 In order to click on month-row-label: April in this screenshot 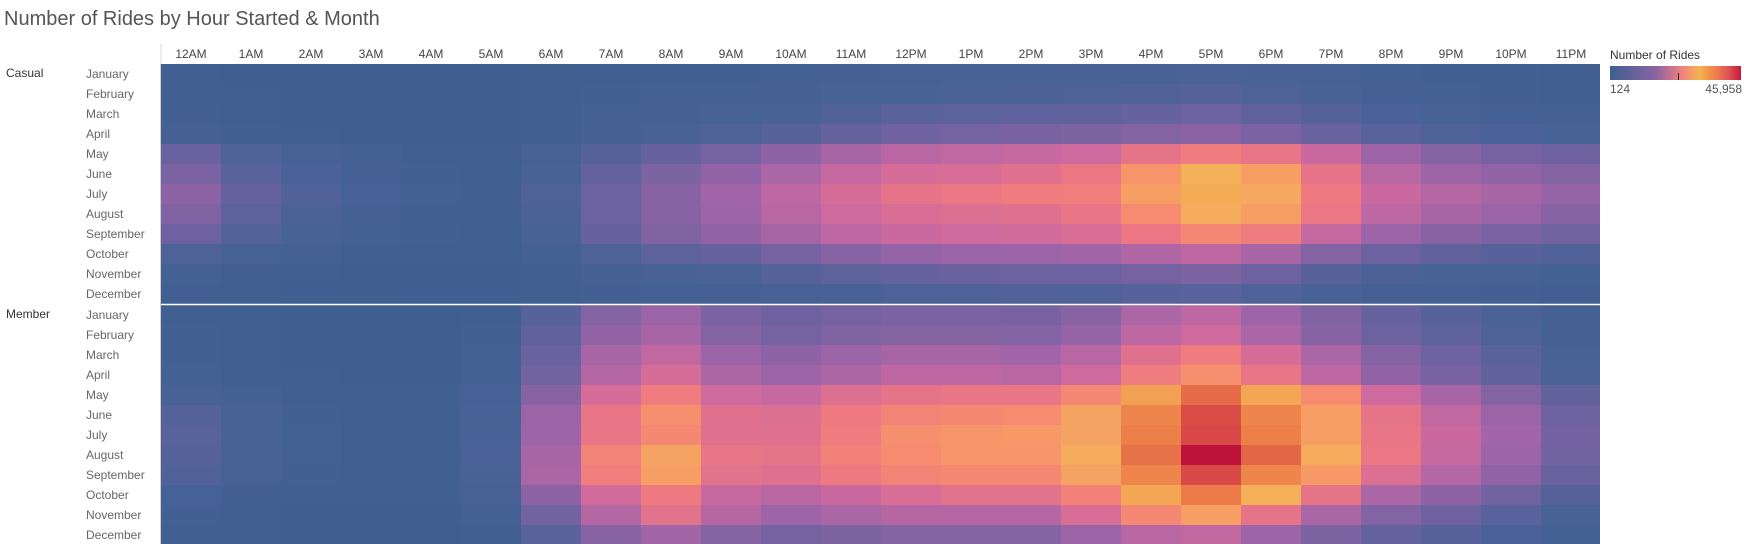, I will do `click(98, 375)`.